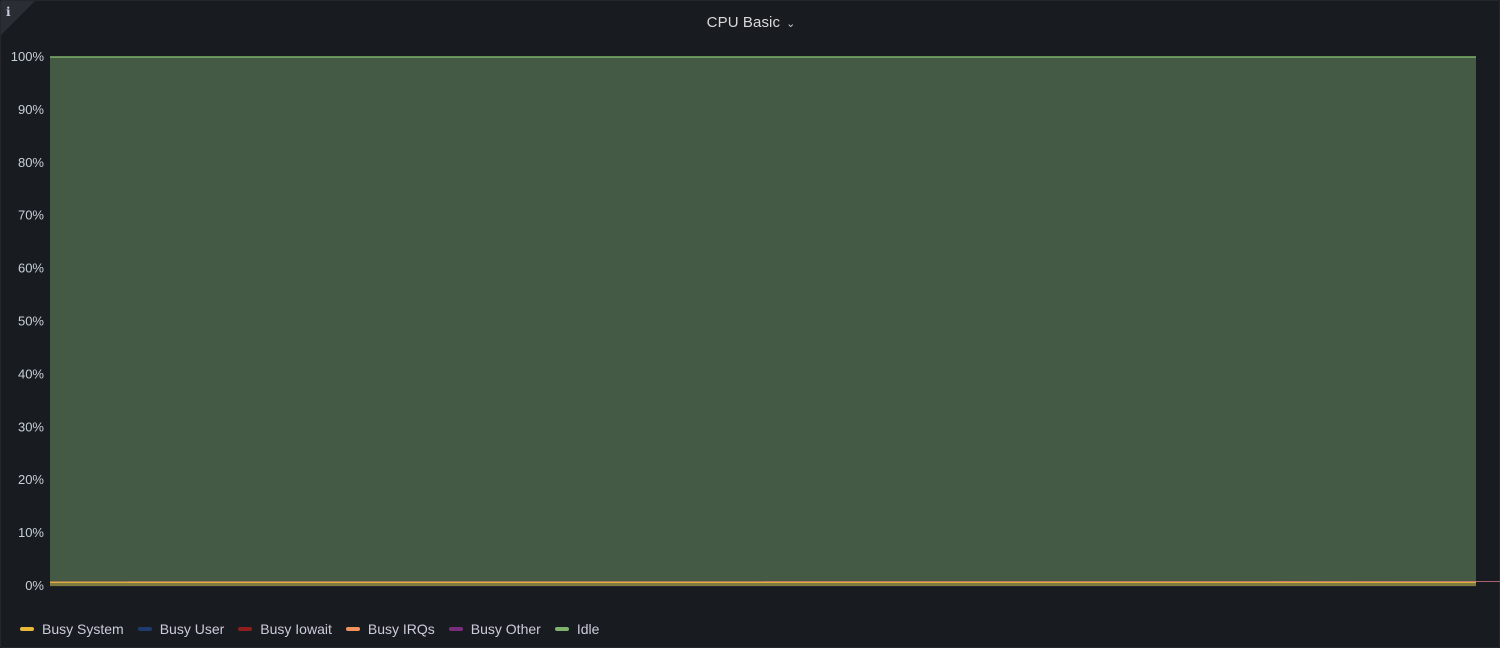  I want to click on legend-item: Busy System, so click(72, 629).